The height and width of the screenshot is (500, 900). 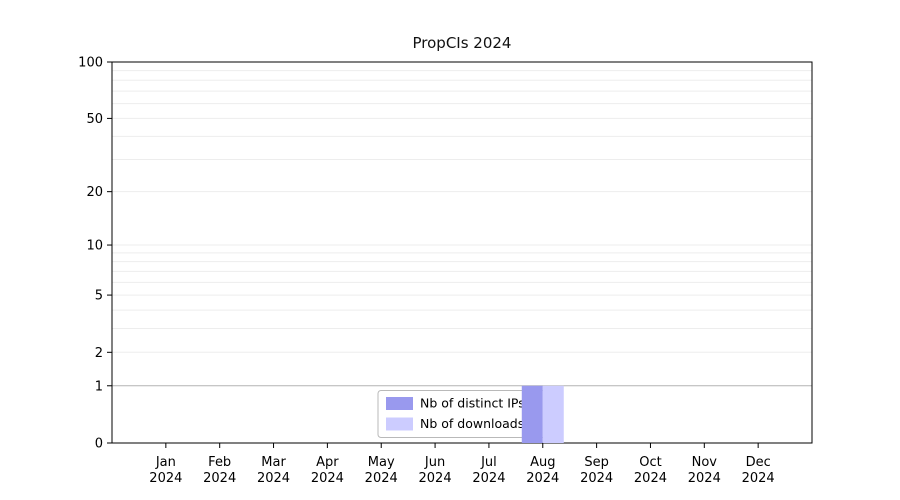 I want to click on x-tick-label-month: Nov, so click(x=705, y=462).